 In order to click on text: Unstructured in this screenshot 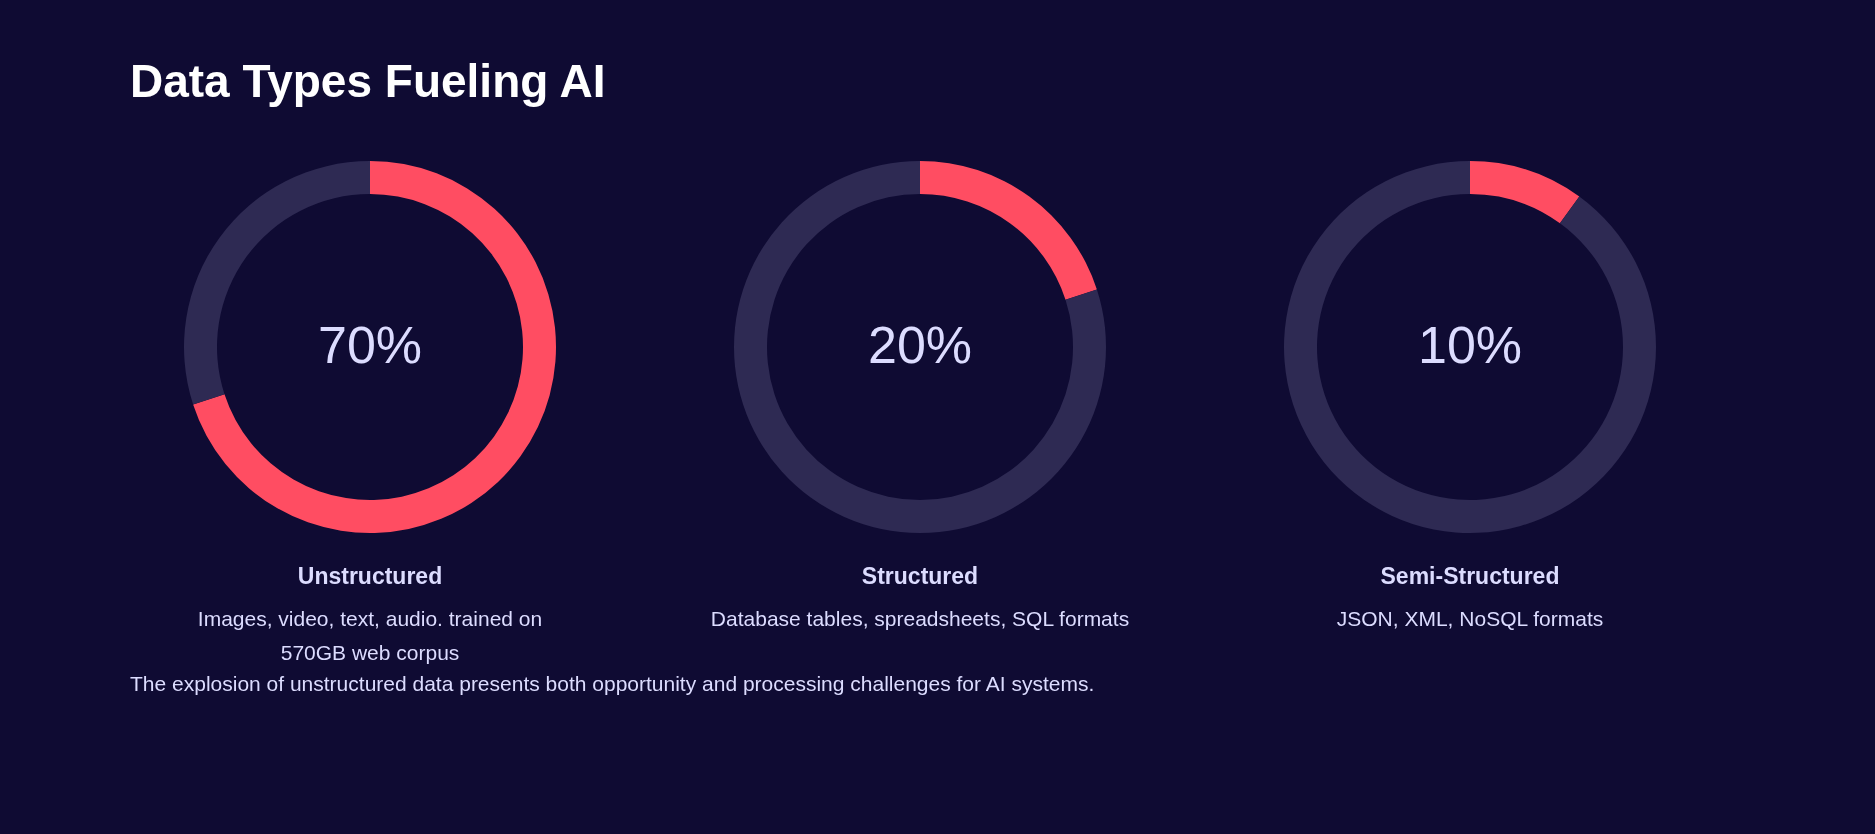, I will do `click(370, 576)`.